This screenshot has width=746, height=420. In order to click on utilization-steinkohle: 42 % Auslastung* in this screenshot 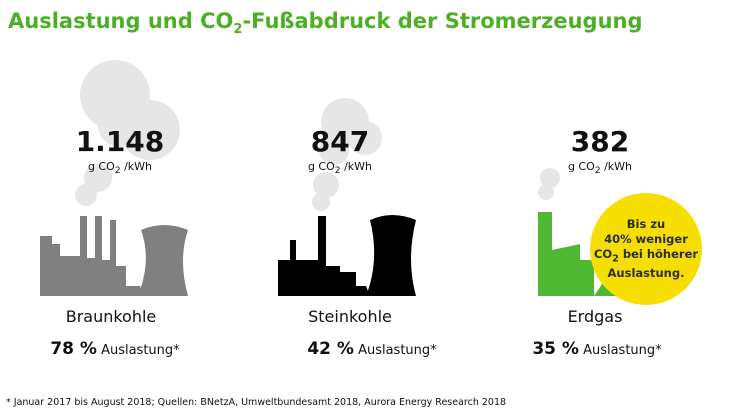, I will do `click(372, 349)`.